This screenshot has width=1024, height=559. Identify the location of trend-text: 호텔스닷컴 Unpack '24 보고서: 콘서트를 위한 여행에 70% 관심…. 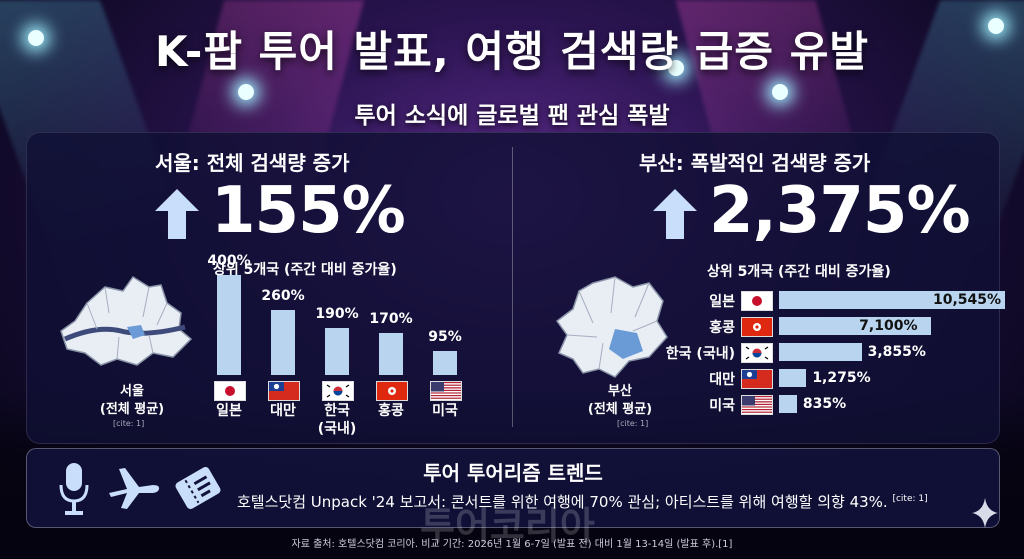
(582, 501).